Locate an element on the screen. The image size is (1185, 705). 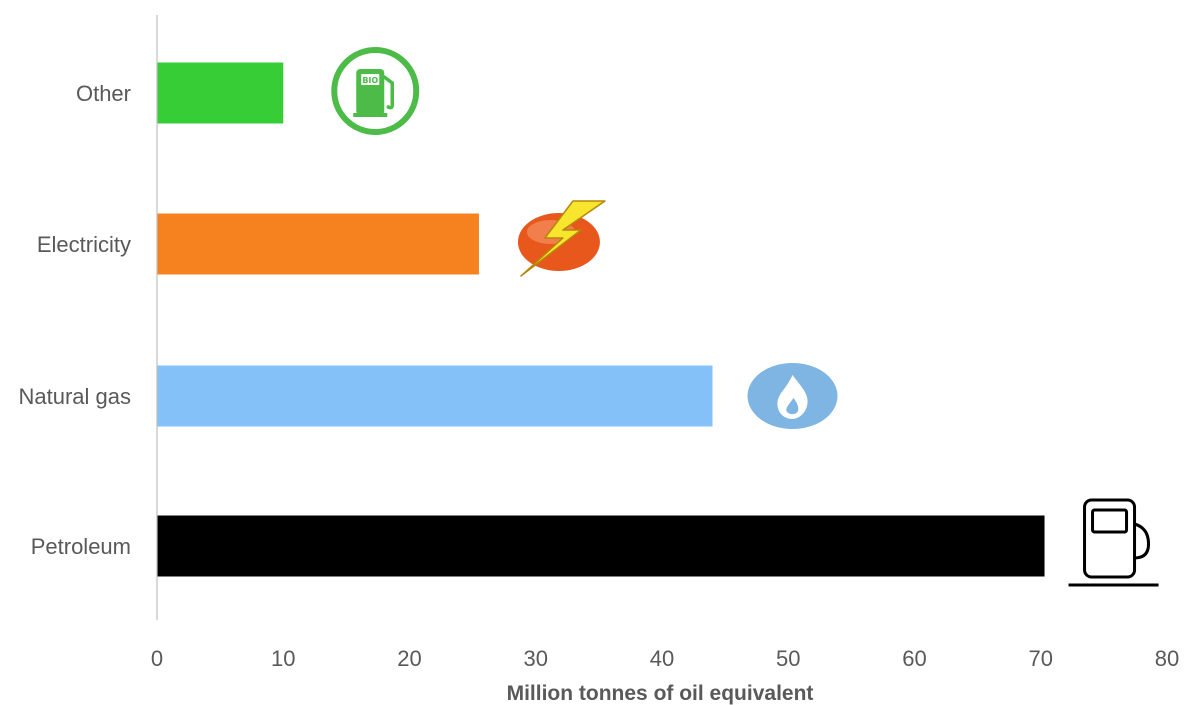
bar-electricity is located at coordinates (318, 244).